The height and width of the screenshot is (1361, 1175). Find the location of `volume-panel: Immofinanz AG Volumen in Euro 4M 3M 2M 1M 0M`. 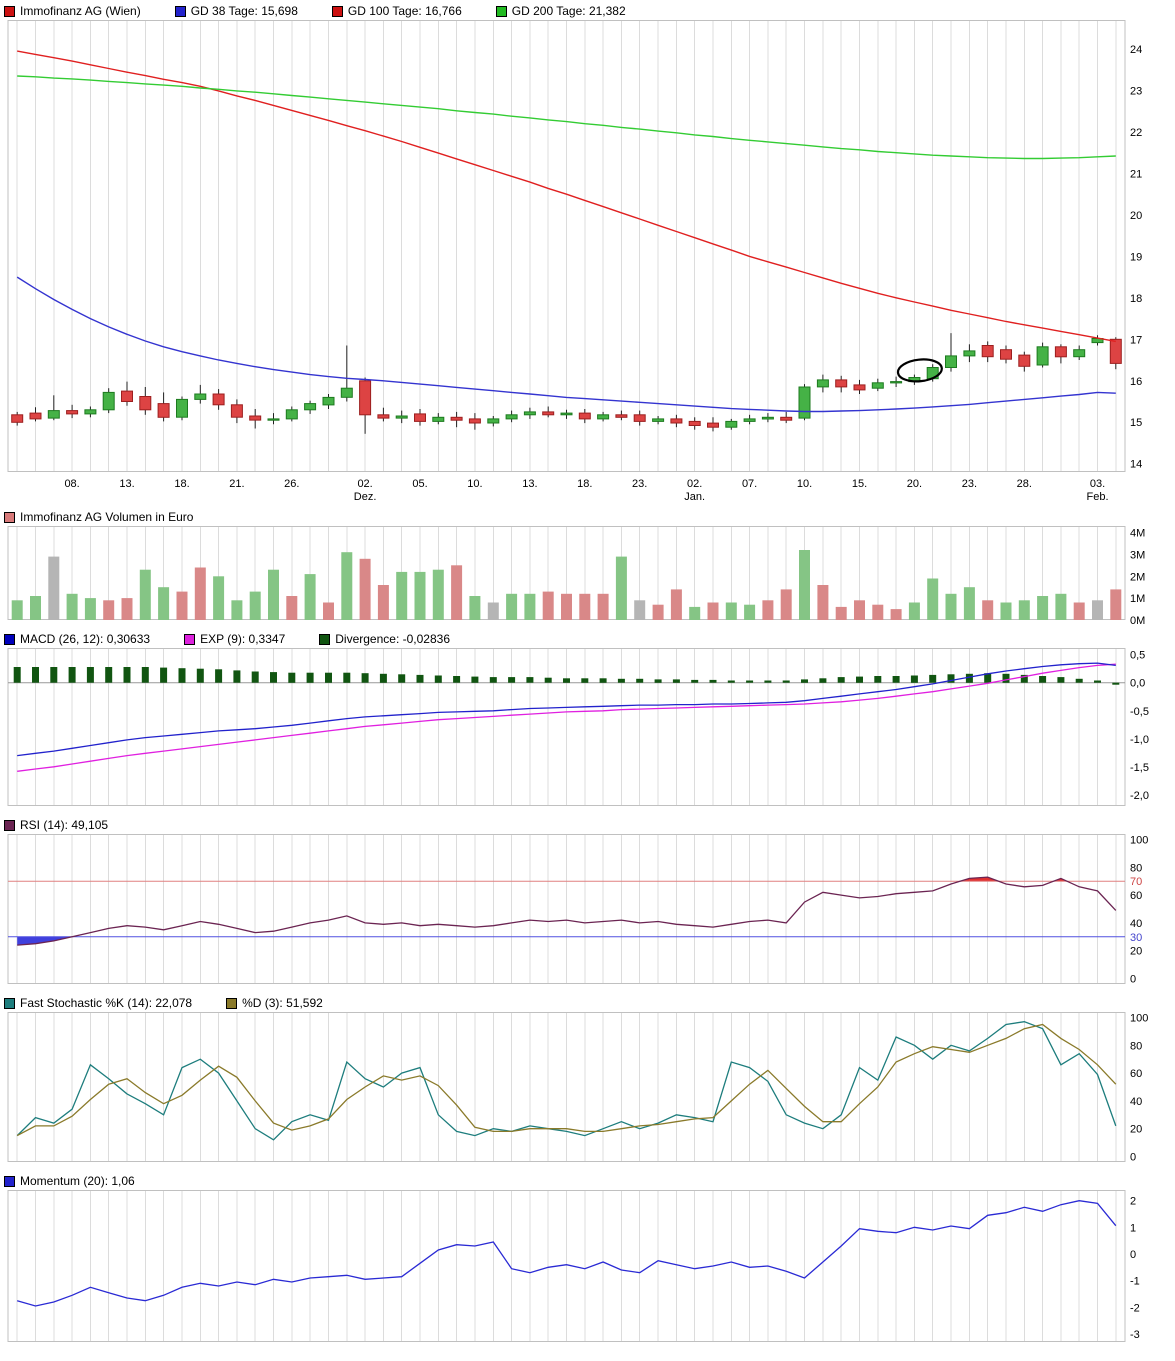

volume-panel: Immofinanz AG Volumen in Euro 4M 3M 2M 1M 0M is located at coordinates (587, 567).